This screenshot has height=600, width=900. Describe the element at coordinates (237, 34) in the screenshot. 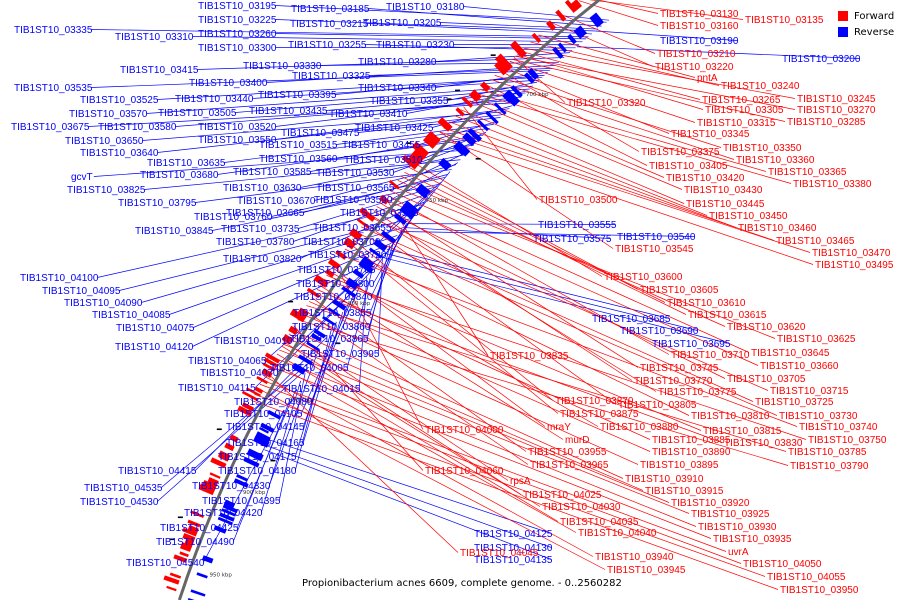

I see `reverse-gene-label: TIB1ST10_03260` at that location.